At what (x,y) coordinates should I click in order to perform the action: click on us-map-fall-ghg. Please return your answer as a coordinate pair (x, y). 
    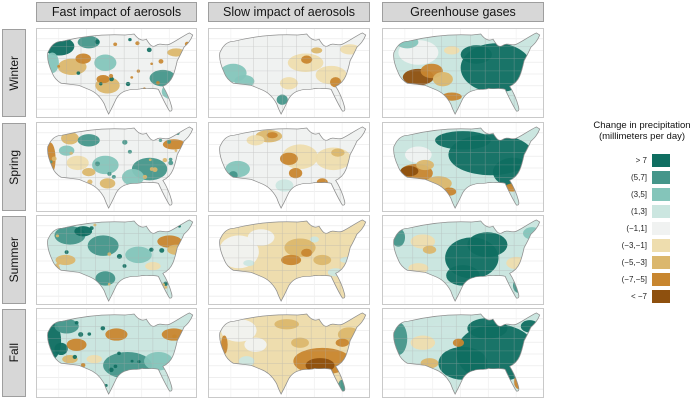
    Looking at the image, I should click on (463, 353).